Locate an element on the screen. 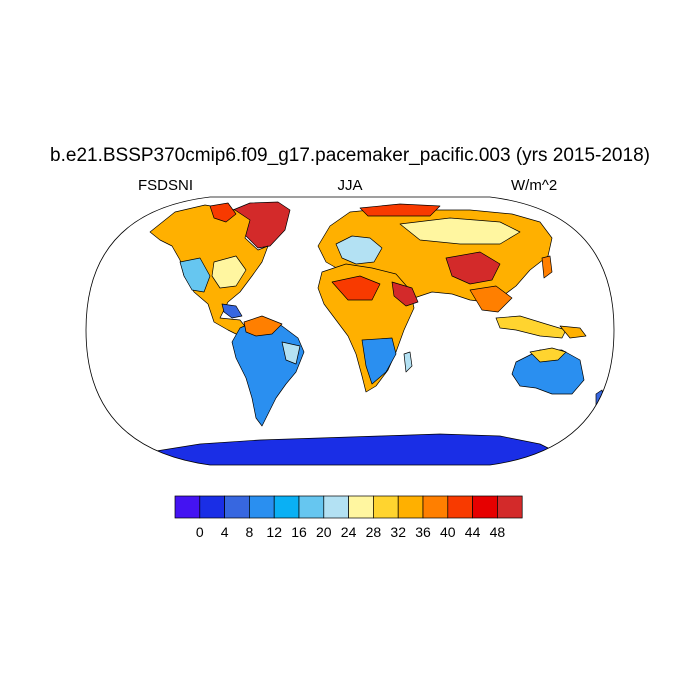  colorbar-tick-label: 48 is located at coordinates (498, 532).